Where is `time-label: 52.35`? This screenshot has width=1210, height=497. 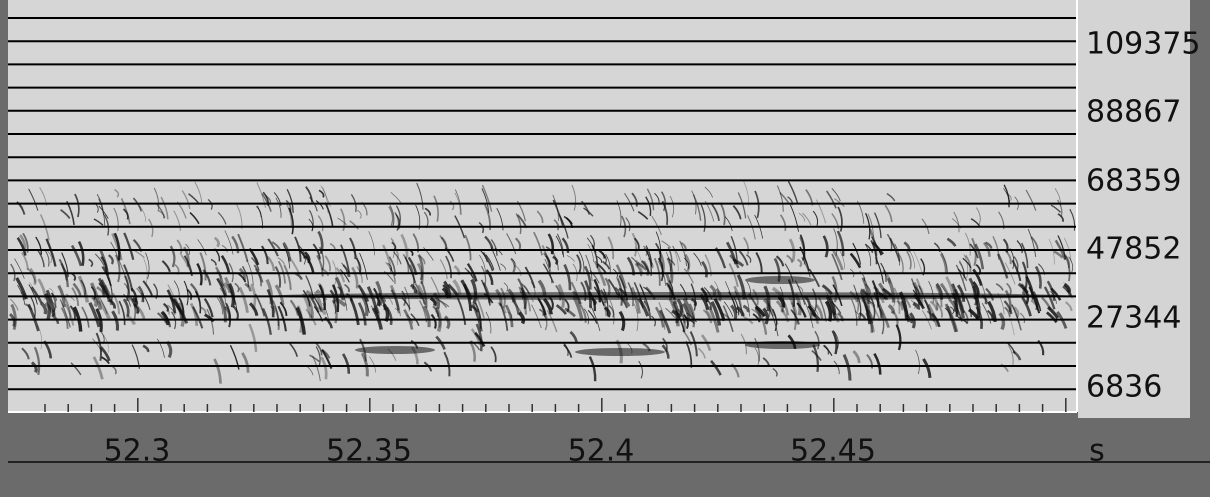 time-label: 52.35 is located at coordinates (369, 451).